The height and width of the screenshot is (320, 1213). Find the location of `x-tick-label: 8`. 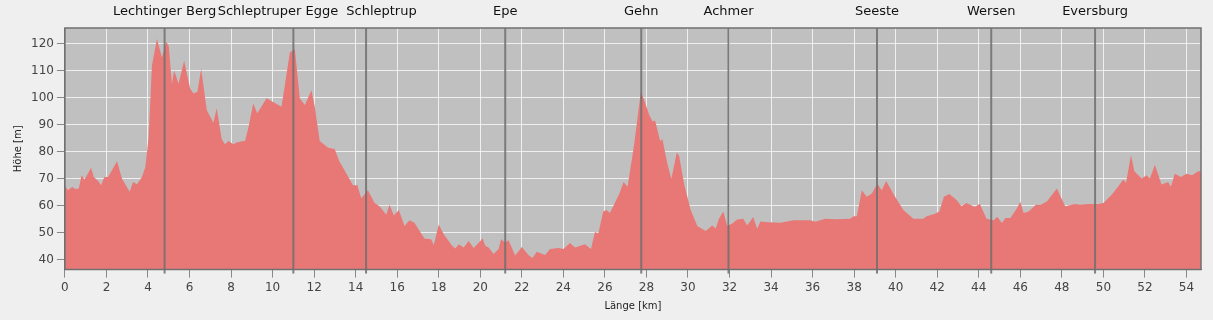

x-tick-label: 8 is located at coordinates (231, 286).